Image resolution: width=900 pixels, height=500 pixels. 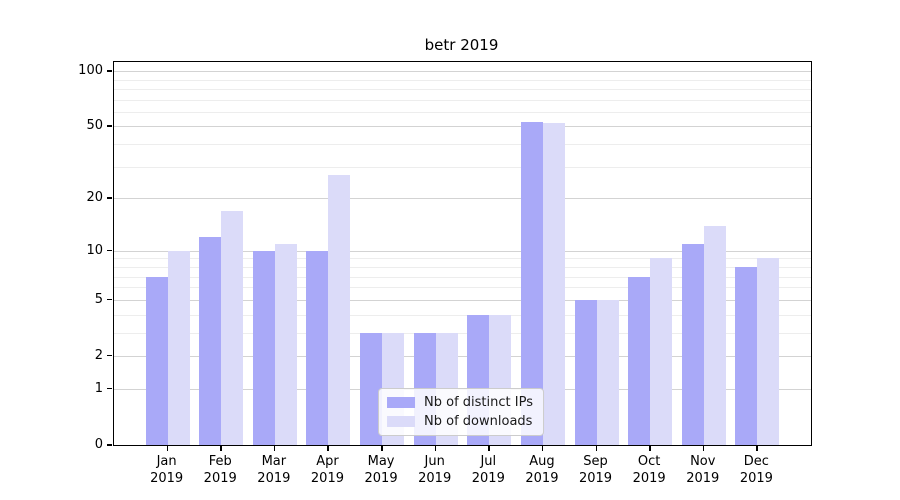 I want to click on y-tick-label: 1, so click(x=98, y=388).